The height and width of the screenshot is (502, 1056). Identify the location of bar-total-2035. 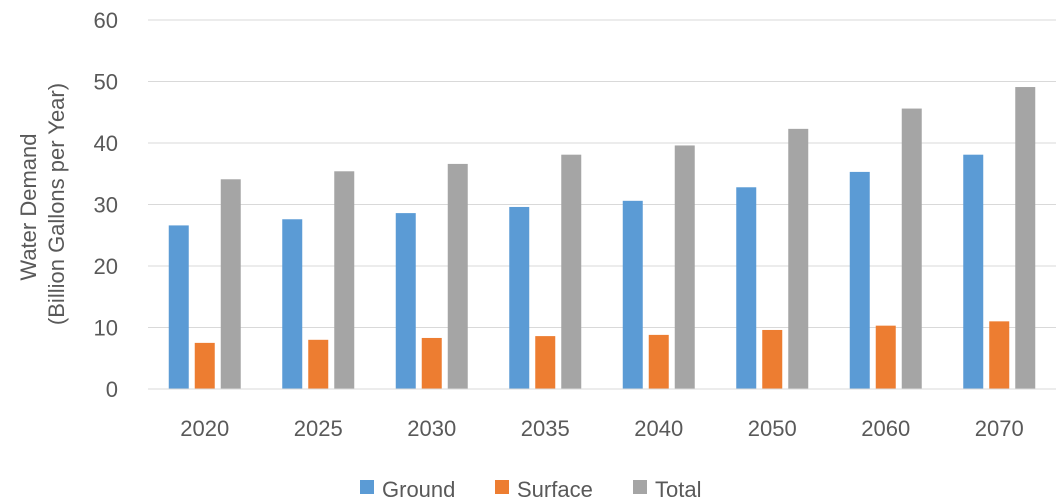
(571, 271).